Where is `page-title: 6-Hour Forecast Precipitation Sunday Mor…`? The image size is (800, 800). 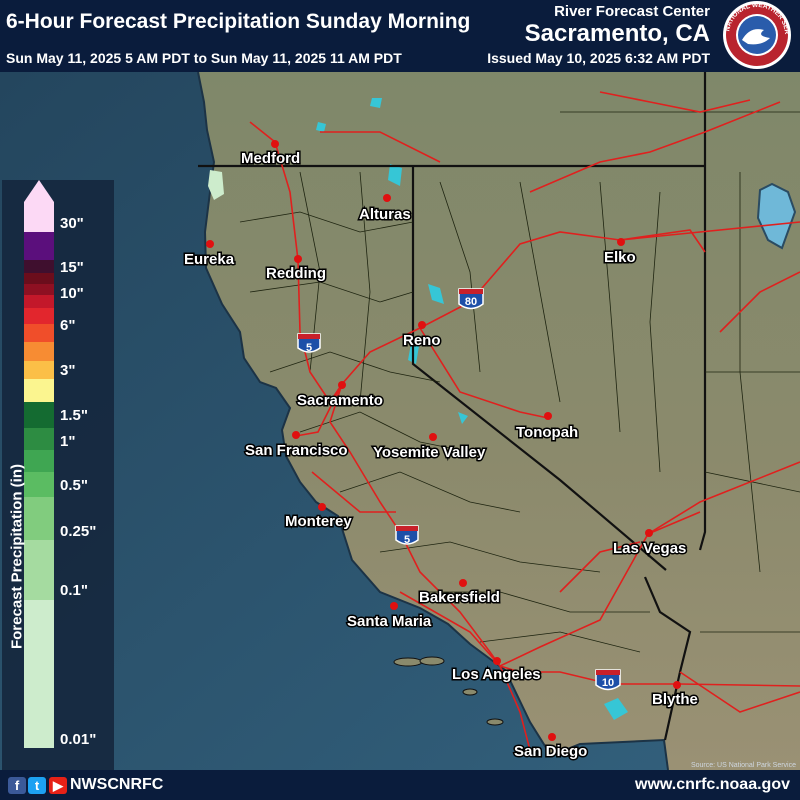
page-title: 6-Hour Forecast Precipitation Sunday Mor… is located at coordinates (238, 21).